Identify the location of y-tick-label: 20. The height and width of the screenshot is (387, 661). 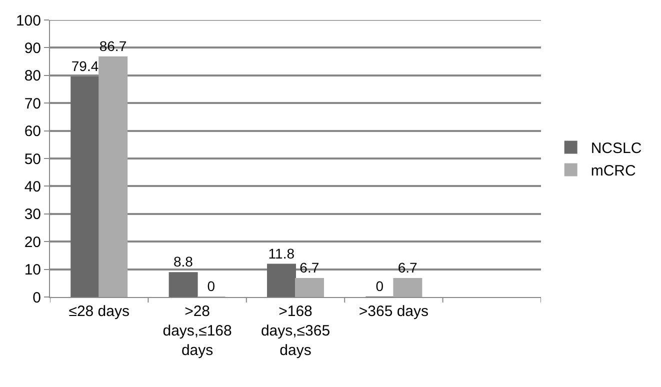
(32, 242).